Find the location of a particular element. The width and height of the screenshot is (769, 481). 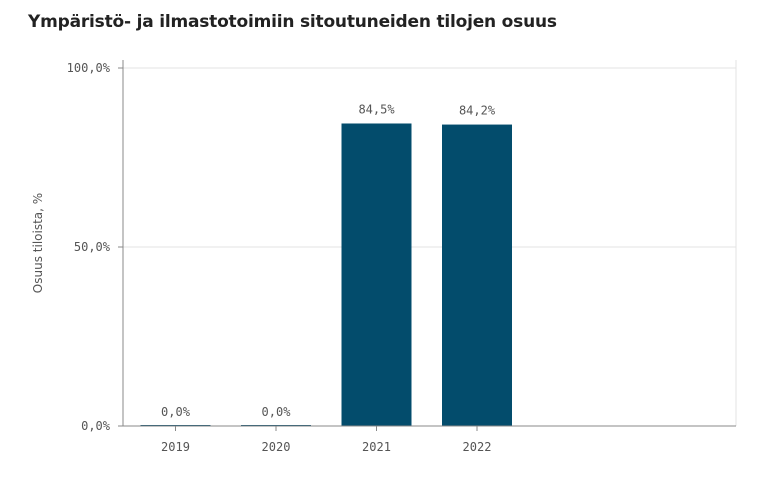

data-label-2021: 84,5% is located at coordinates (376, 109).